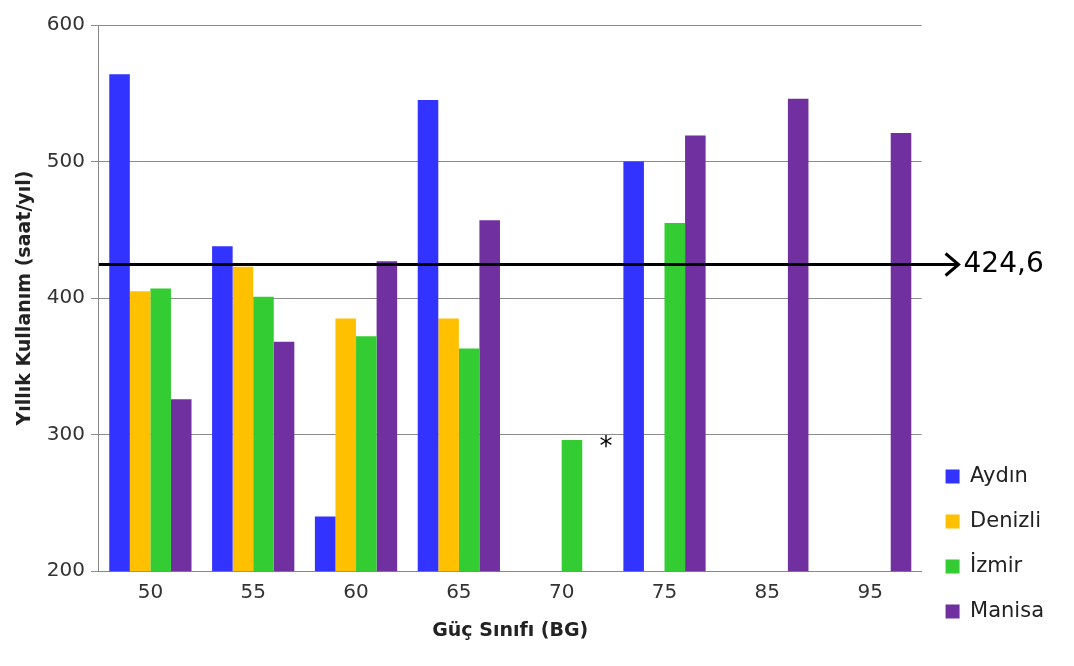 Image resolution: width=1074 pixels, height=666 pixels. What do you see at coordinates (999, 474) in the screenshot?
I see `legend-label: Aydın` at bounding box center [999, 474].